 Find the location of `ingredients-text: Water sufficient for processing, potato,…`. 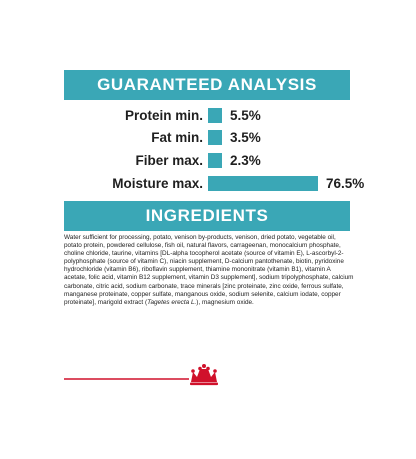

ingredients-text: Water sufficient for processing, potato,… is located at coordinates (209, 270).